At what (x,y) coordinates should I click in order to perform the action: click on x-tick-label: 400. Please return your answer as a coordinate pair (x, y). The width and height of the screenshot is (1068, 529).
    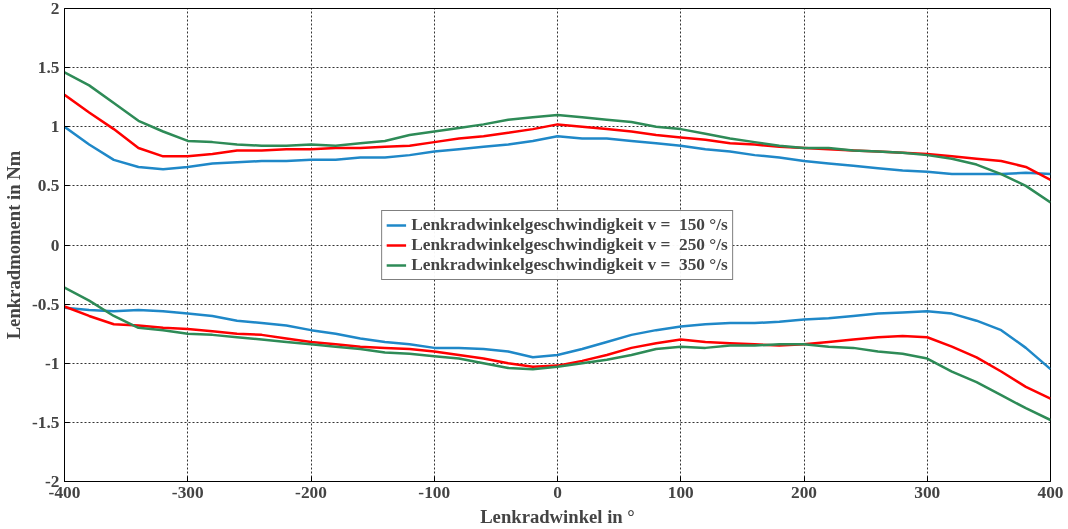
    Looking at the image, I should click on (1050, 492).